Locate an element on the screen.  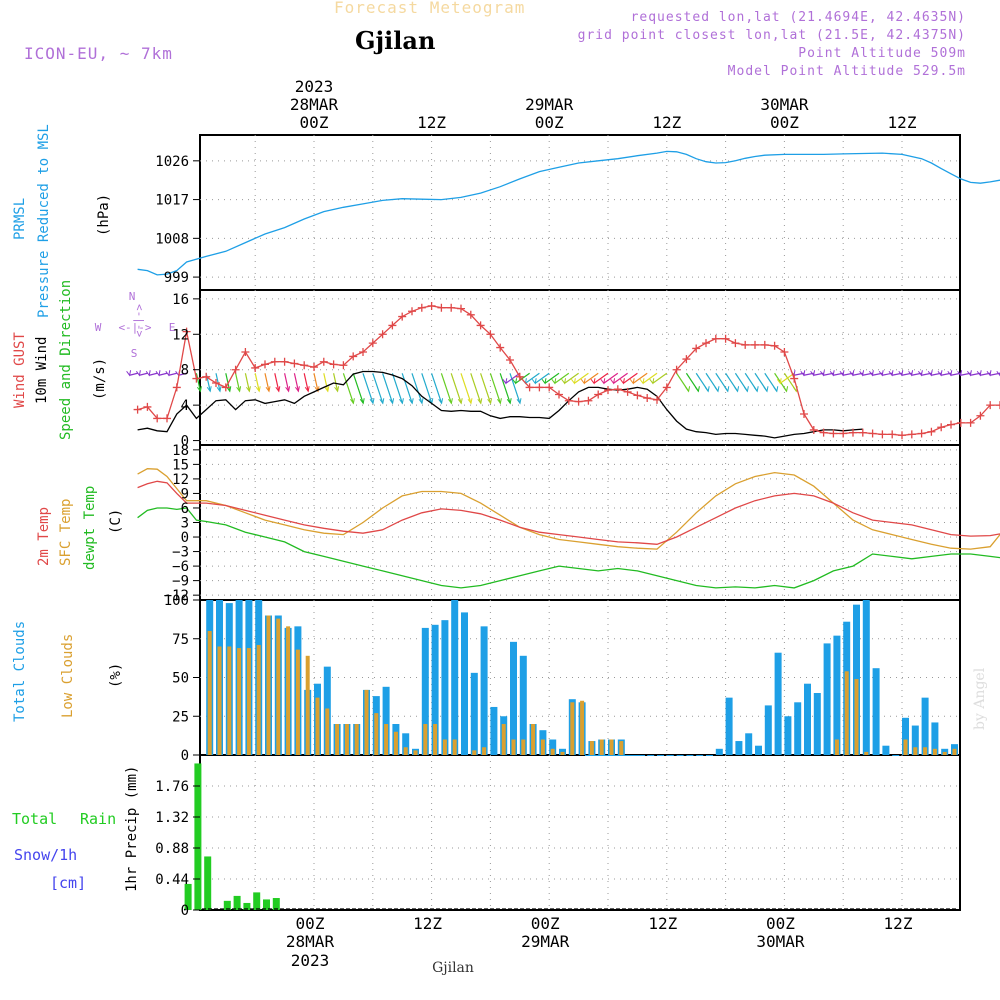
precip-unit: 1hr Precip (mm) is located at coordinates (132, 829).